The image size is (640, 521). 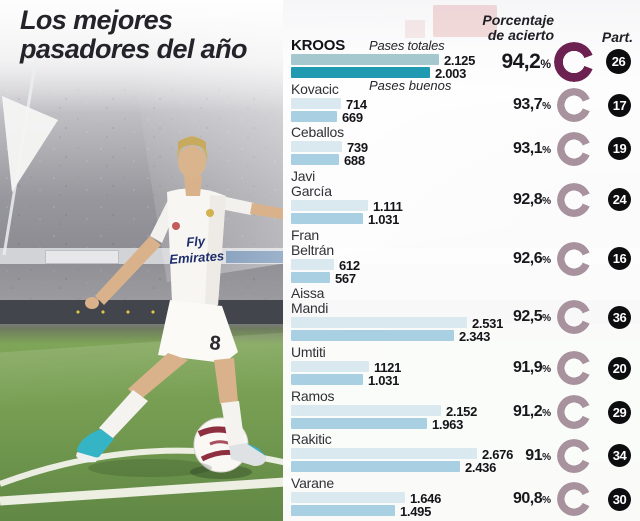 I want to click on player-name-line: Mandi, so click(x=310, y=308).